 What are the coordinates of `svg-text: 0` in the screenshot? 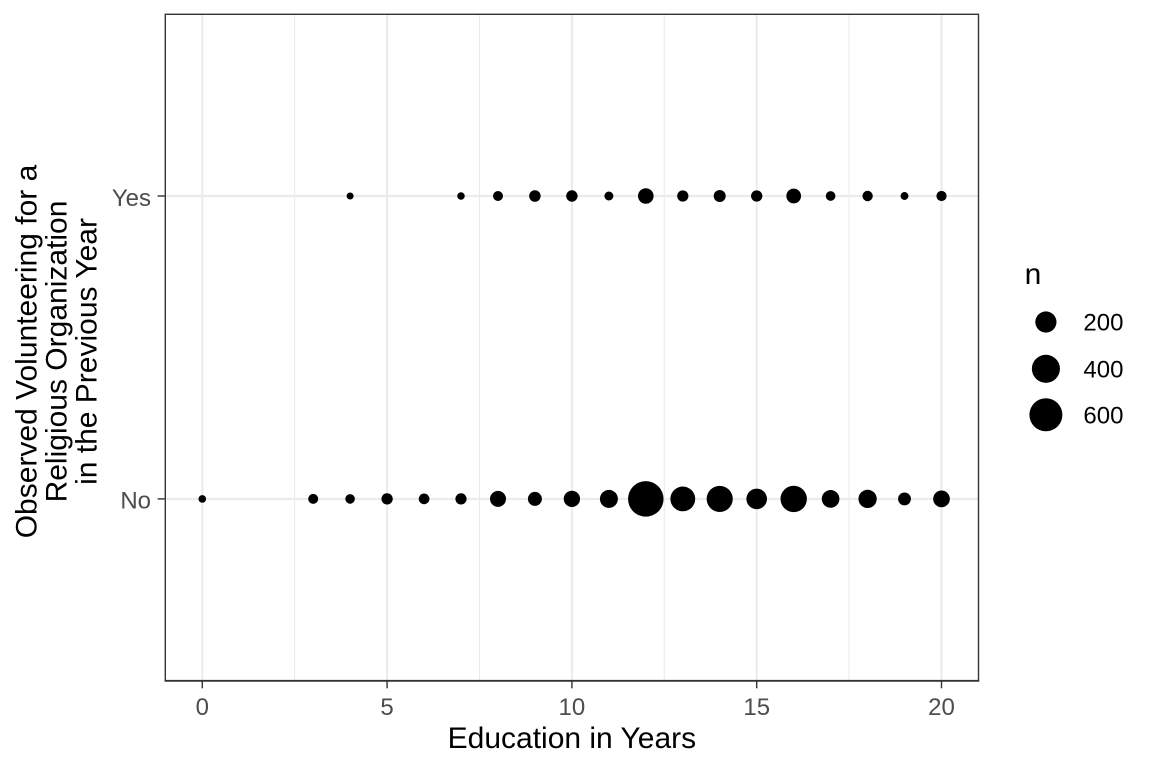 It's located at (202, 707).